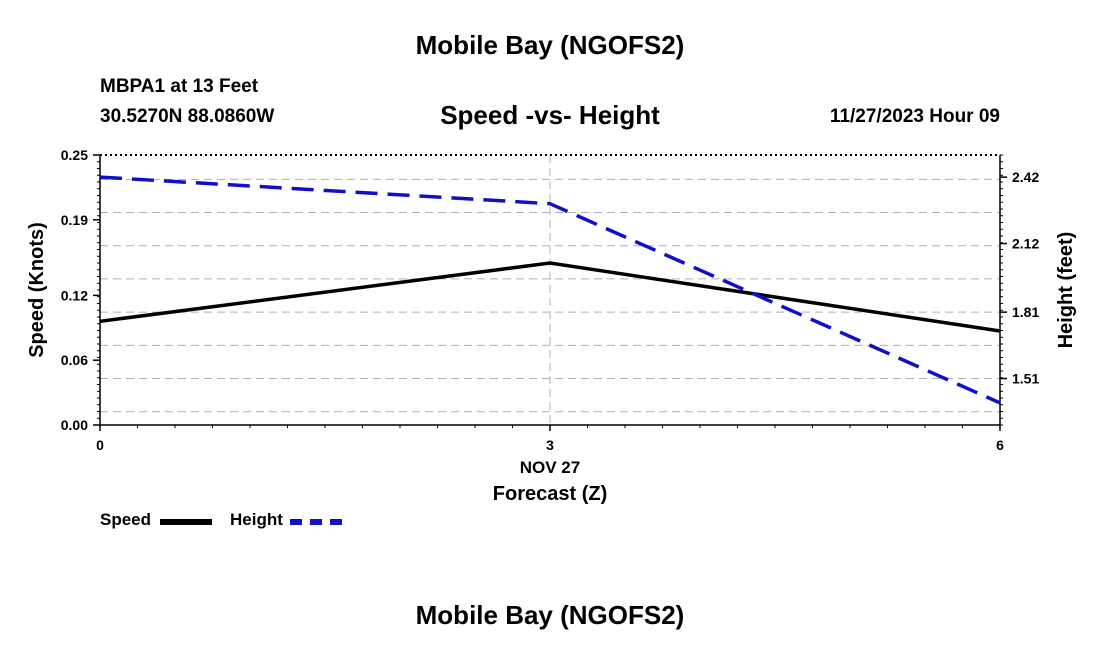 This screenshot has width=1100, height=650. What do you see at coordinates (1066, 290) in the screenshot?
I see `right-axis-title: Height (feet)` at bounding box center [1066, 290].